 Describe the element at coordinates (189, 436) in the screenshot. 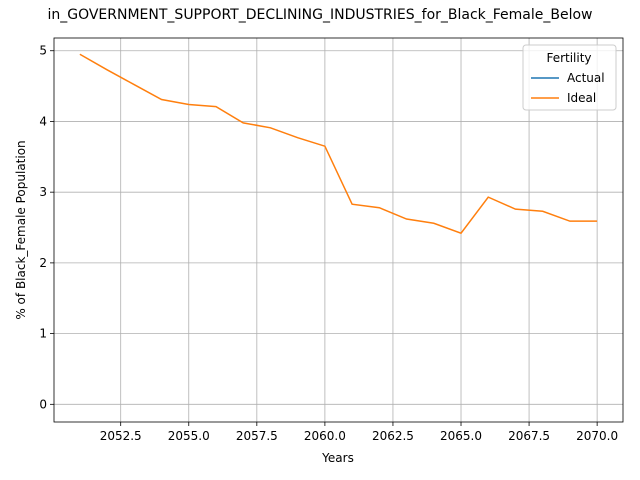

I see `x-tick-label: 2055.0` at that location.